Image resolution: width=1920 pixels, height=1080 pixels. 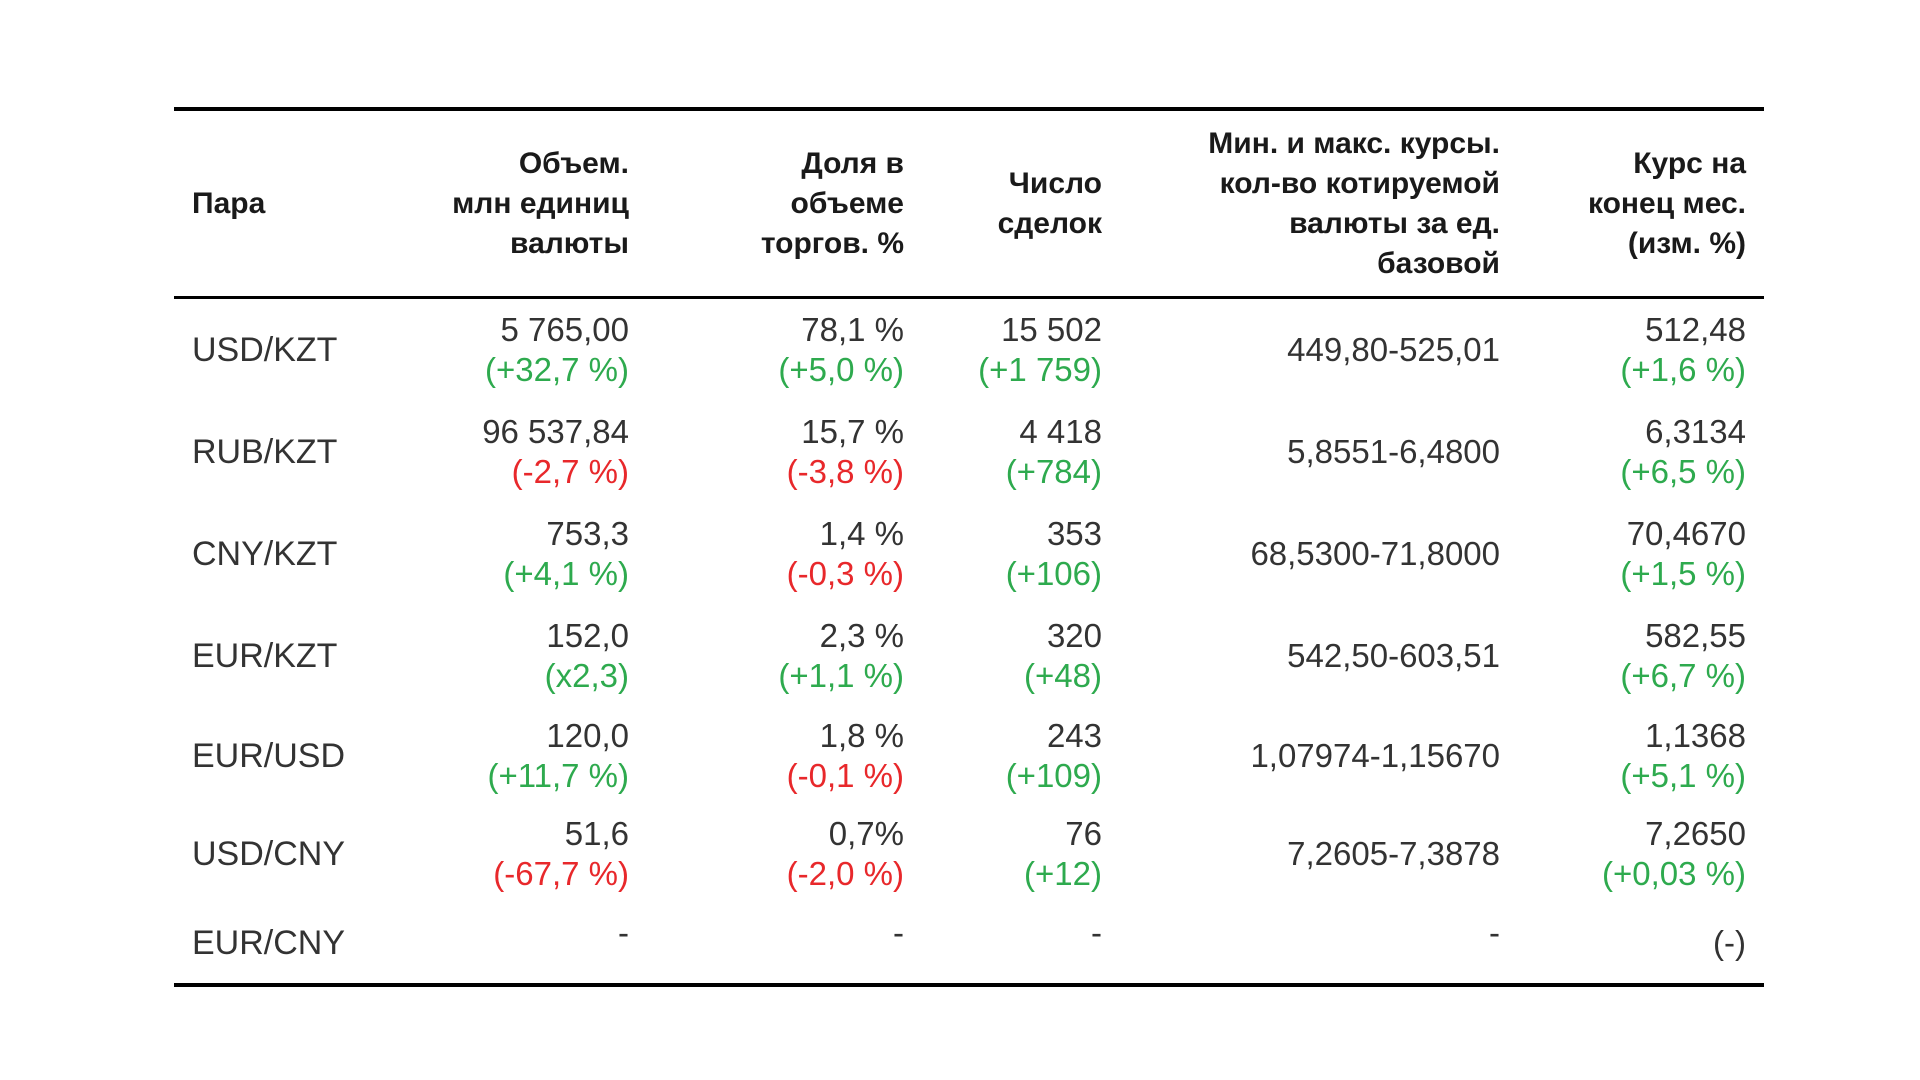 I want to click on volume-cell: 5 765,00 (+32,7 %), so click(x=509, y=350).